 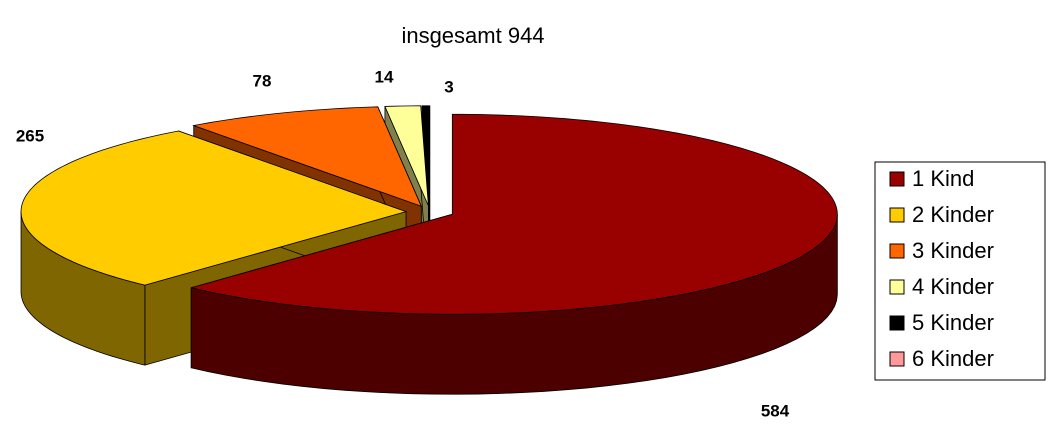 What do you see at coordinates (262, 80) in the screenshot?
I see `data-label: 78` at bounding box center [262, 80].